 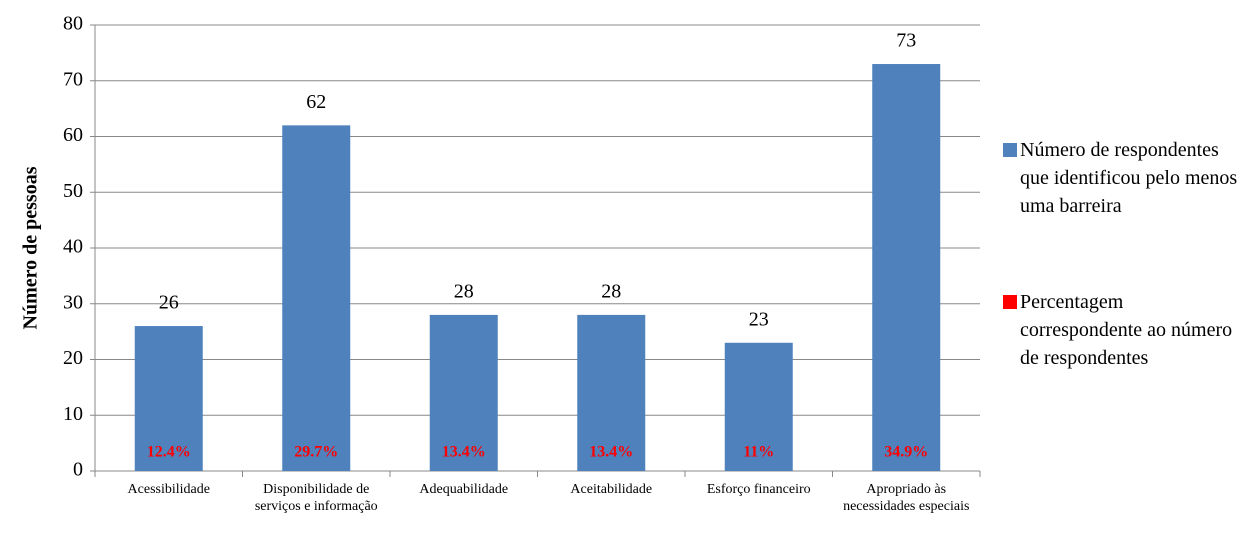 What do you see at coordinates (73, 191) in the screenshot?
I see `y-tick-label: 50` at bounding box center [73, 191].